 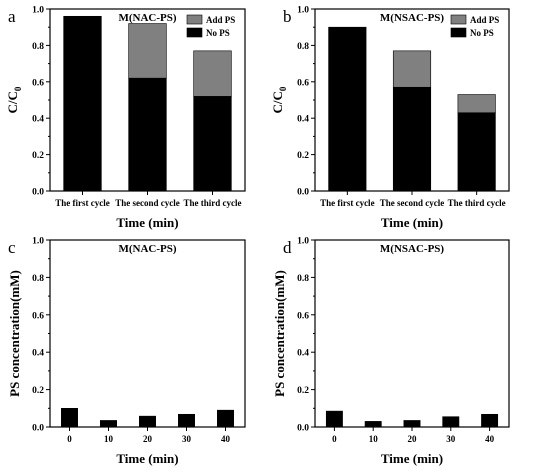 What do you see at coordinates (12, 16) in the screenshot?
I see `panel-letter: a` at bounding box center [12, 16].